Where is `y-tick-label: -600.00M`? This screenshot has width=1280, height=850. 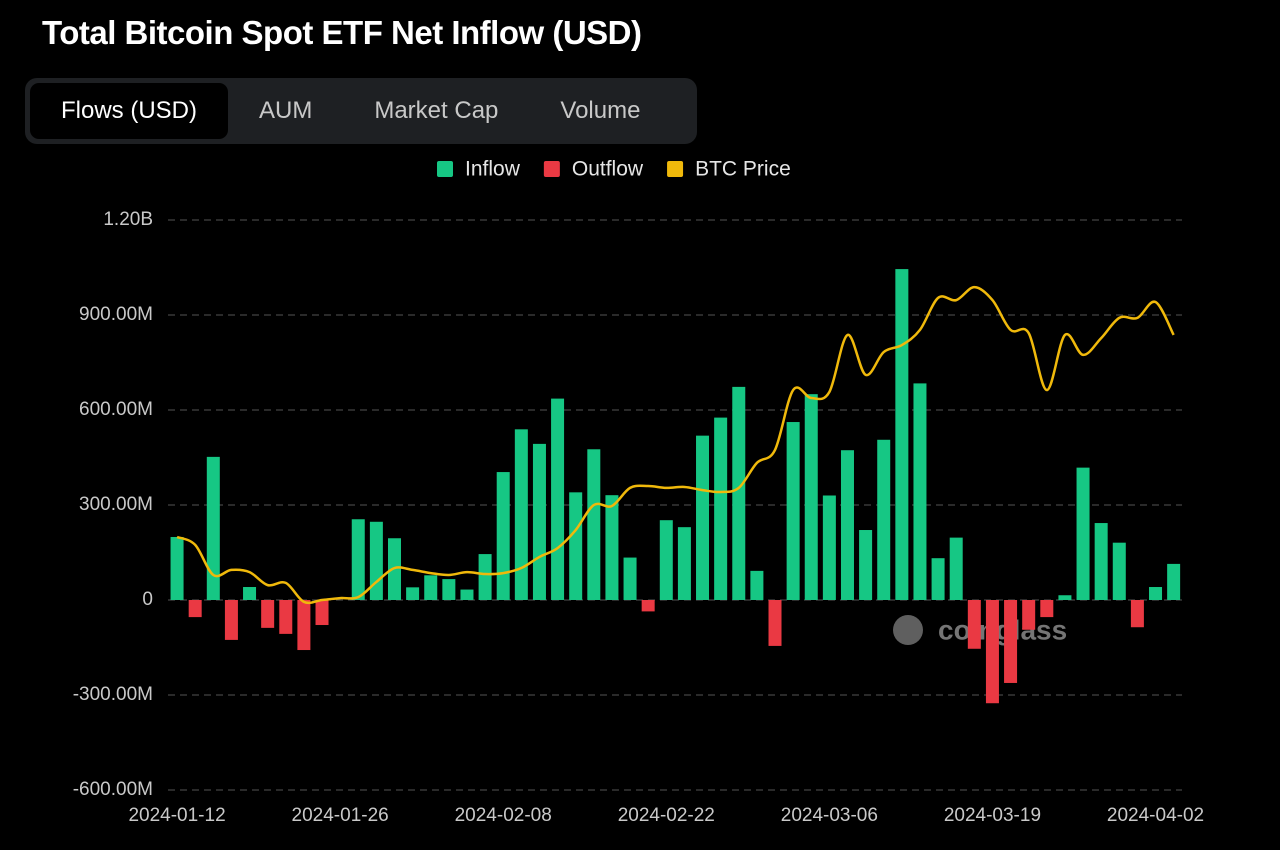
y-tick-label: -600.00M is located at coordinates (113, 789).